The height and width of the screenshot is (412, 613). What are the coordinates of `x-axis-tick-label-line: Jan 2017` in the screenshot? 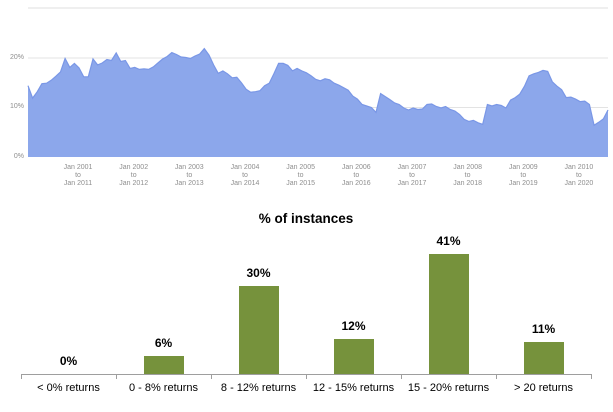 It's located at (412, 183).